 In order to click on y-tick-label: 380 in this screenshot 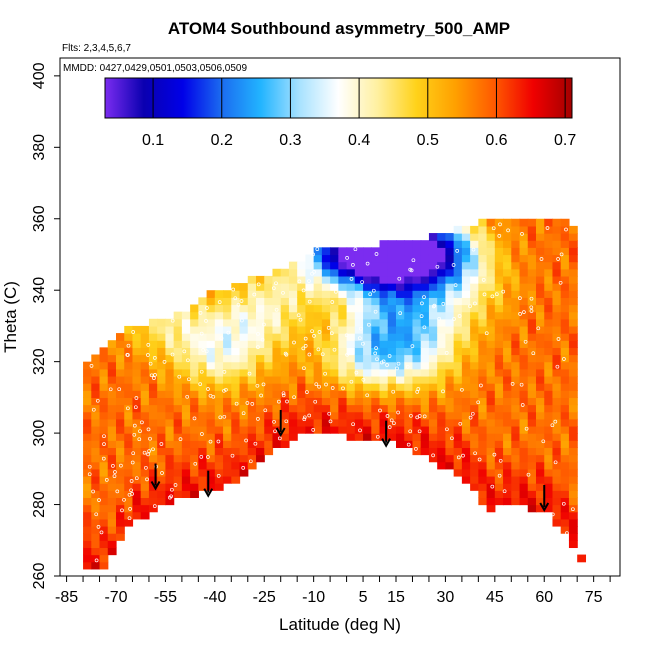, I will do `click(39, 147)`.